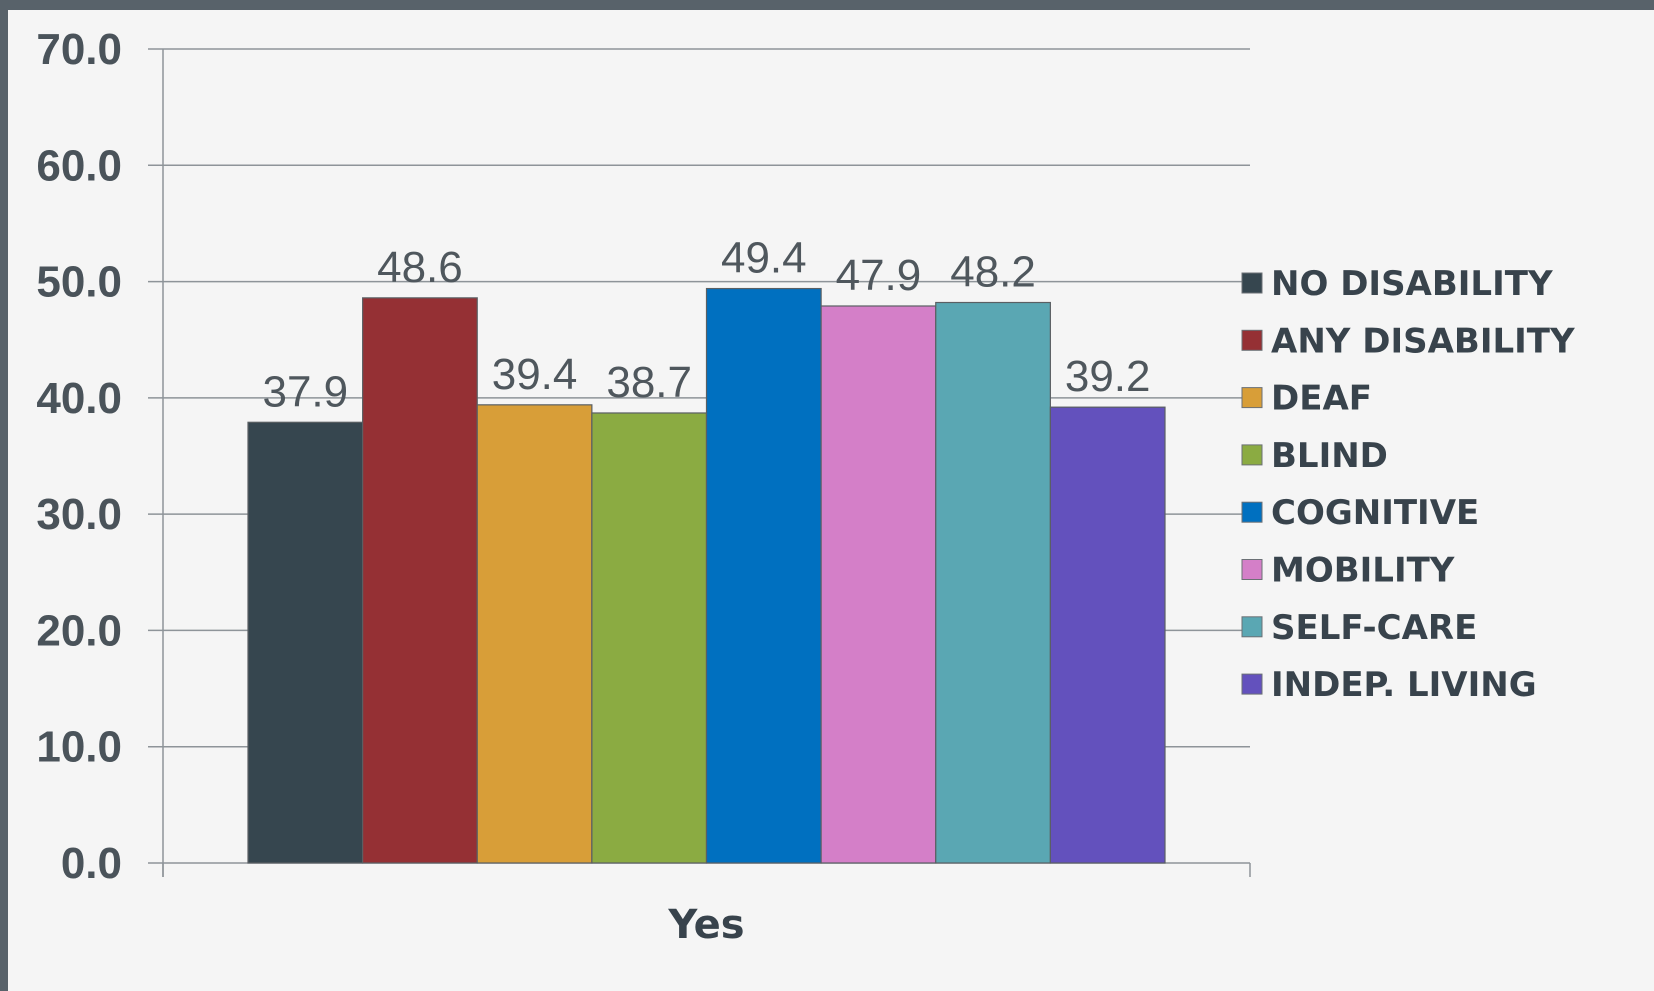 Image resolution: width=1654 pixels, height=991 pixels. I want to click on legend-label: DEAF, so click(1321, 399).